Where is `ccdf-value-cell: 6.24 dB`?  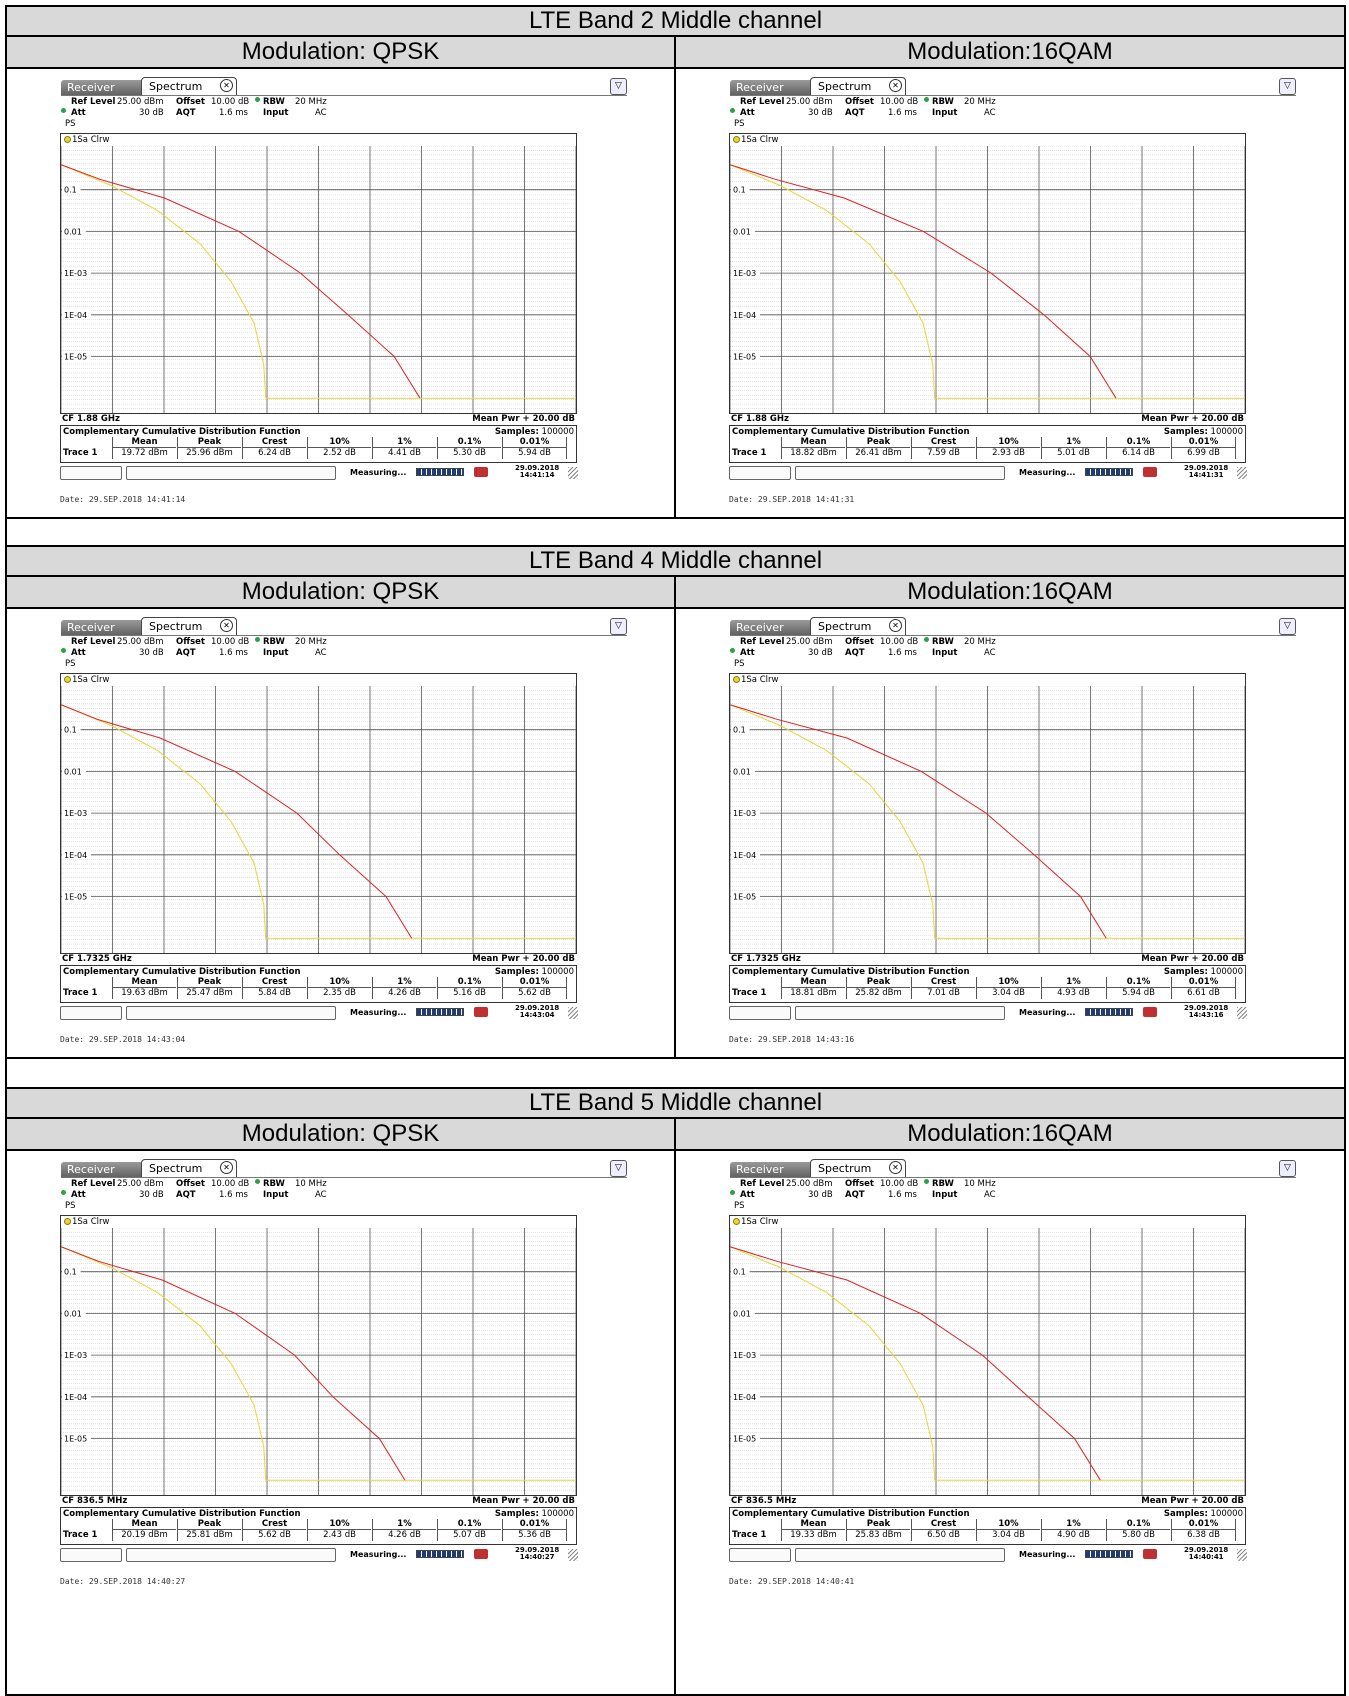 ccdf-value-cell: 6.24 dB is located at coordinates (274, 453).